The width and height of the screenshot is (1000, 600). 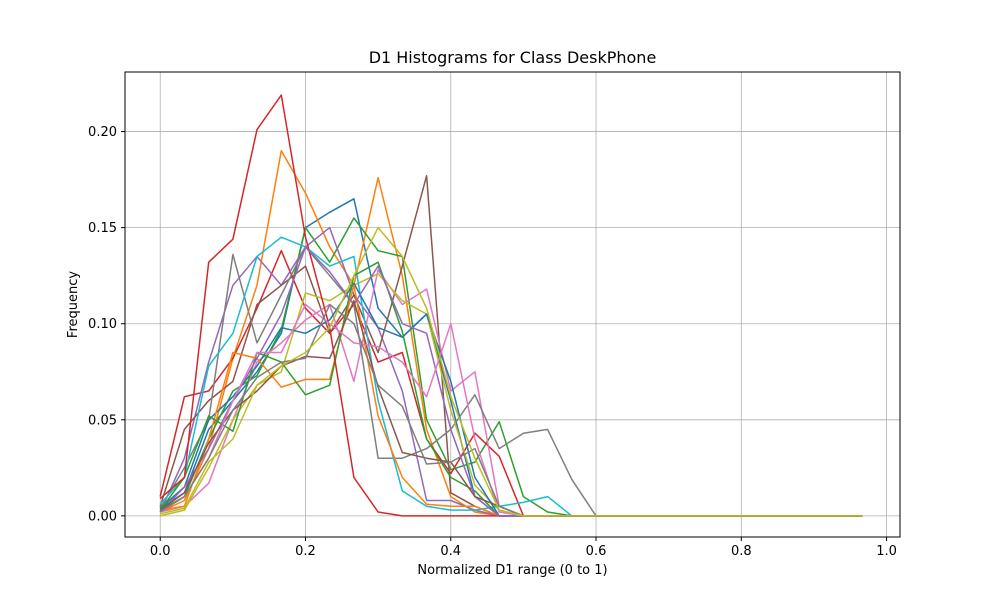 I want to click on chart-title: D1 Histograms for Class DeskPhone, so click(x=513, y=57).